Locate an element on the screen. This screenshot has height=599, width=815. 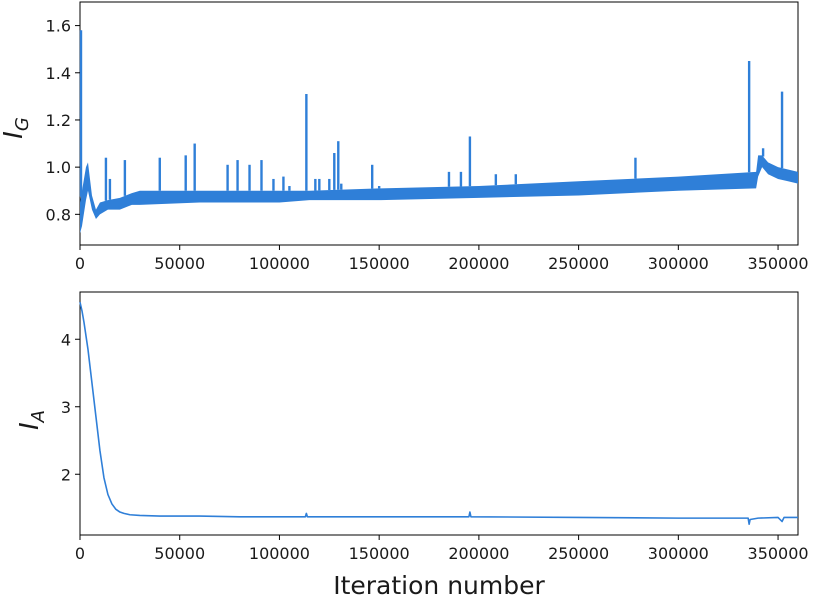
bottom-x-tick-label-5: 250000 is located at coordinates (578, 553).